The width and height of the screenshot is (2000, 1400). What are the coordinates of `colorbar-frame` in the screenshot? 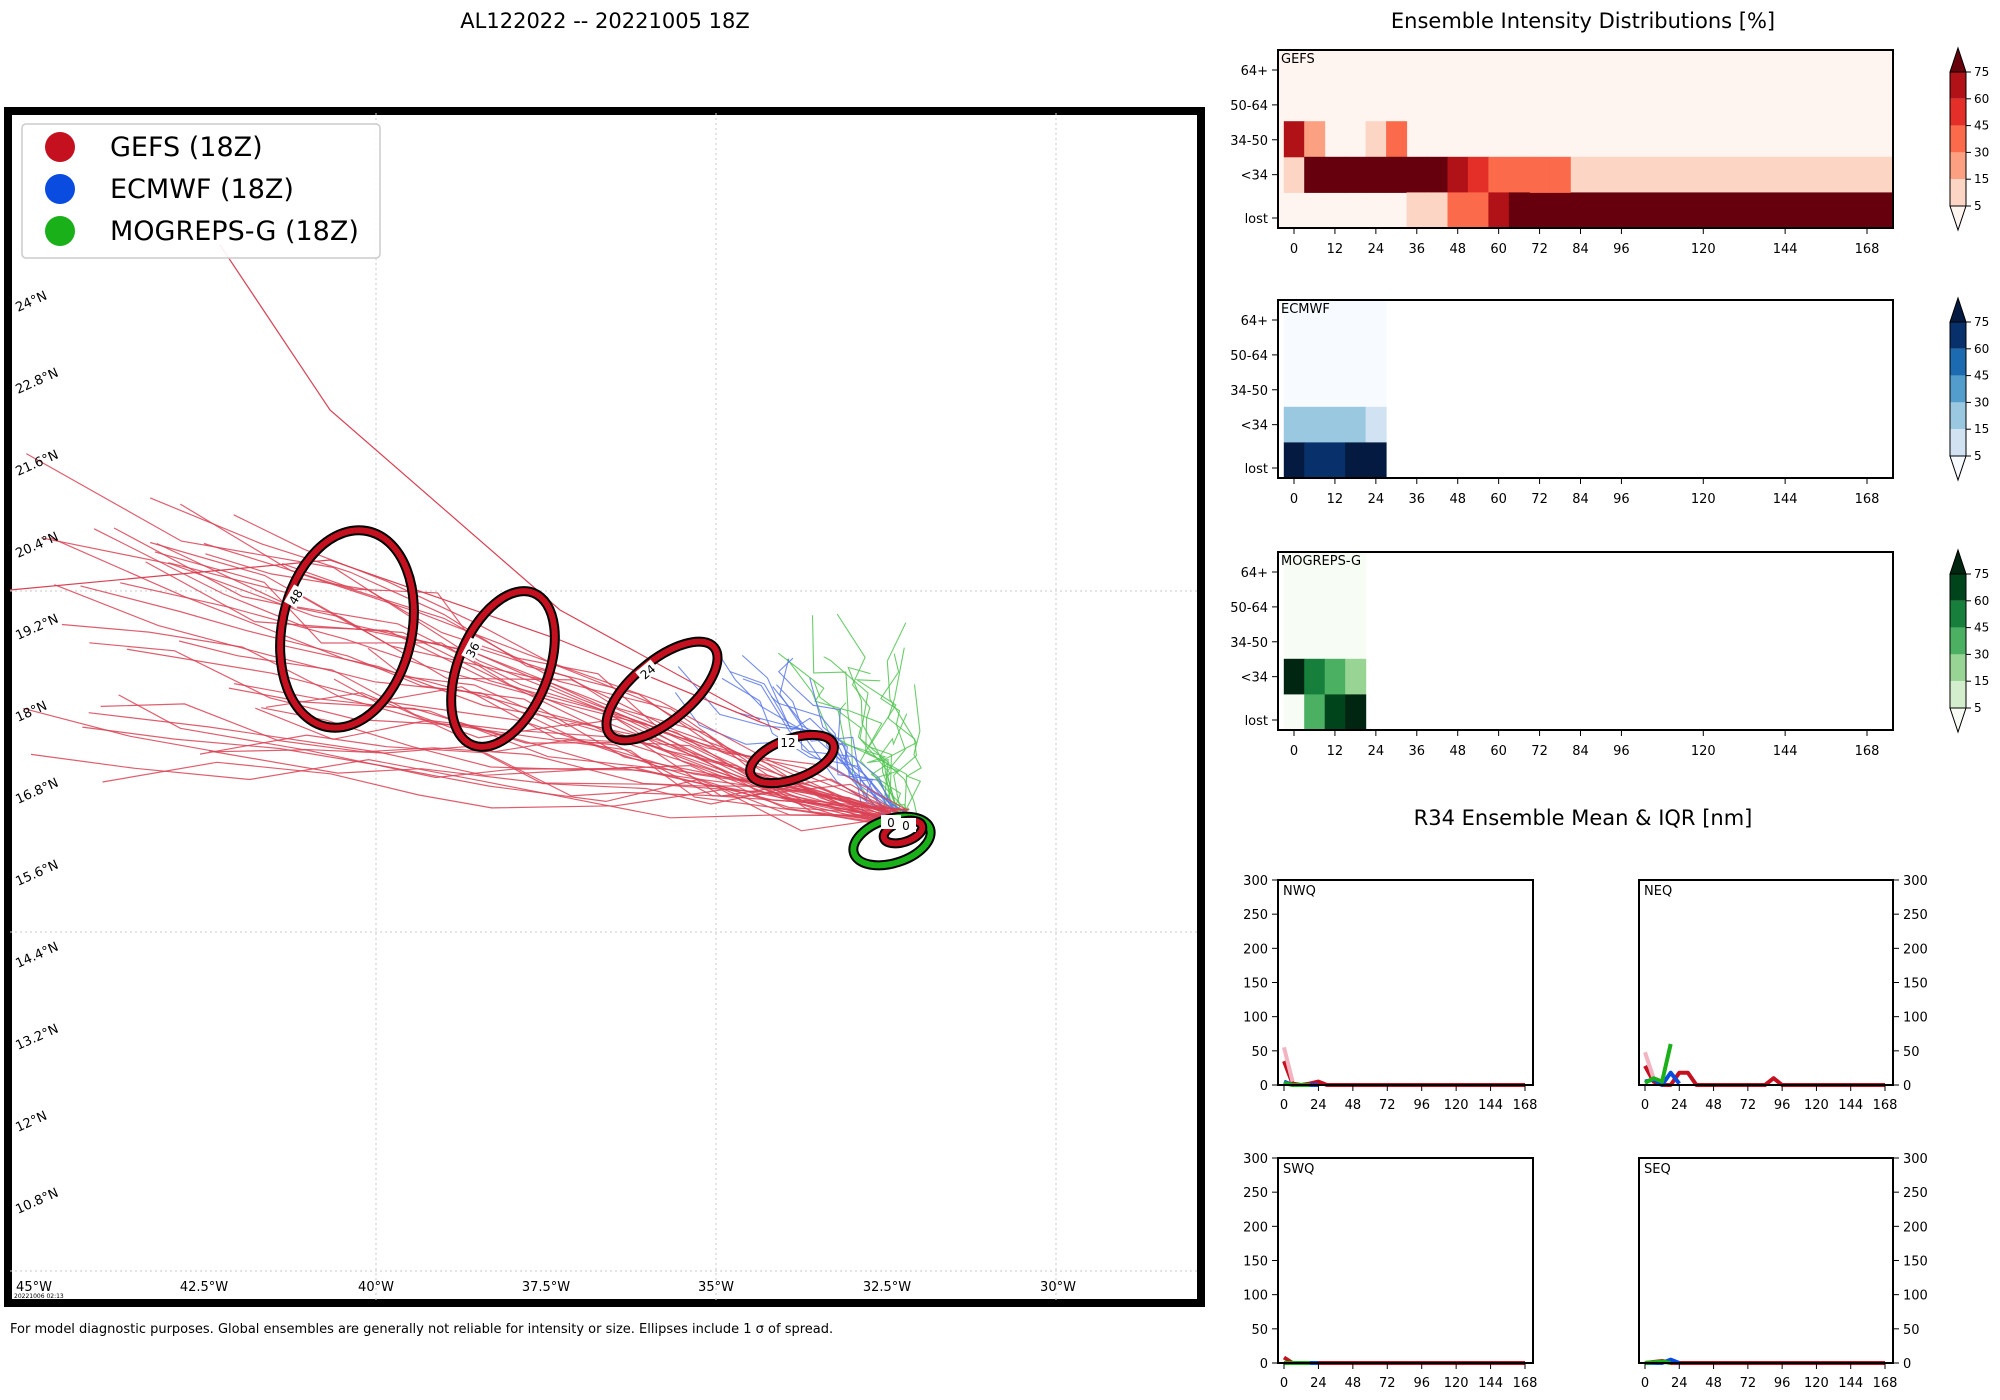 It's located at (1958, 641).